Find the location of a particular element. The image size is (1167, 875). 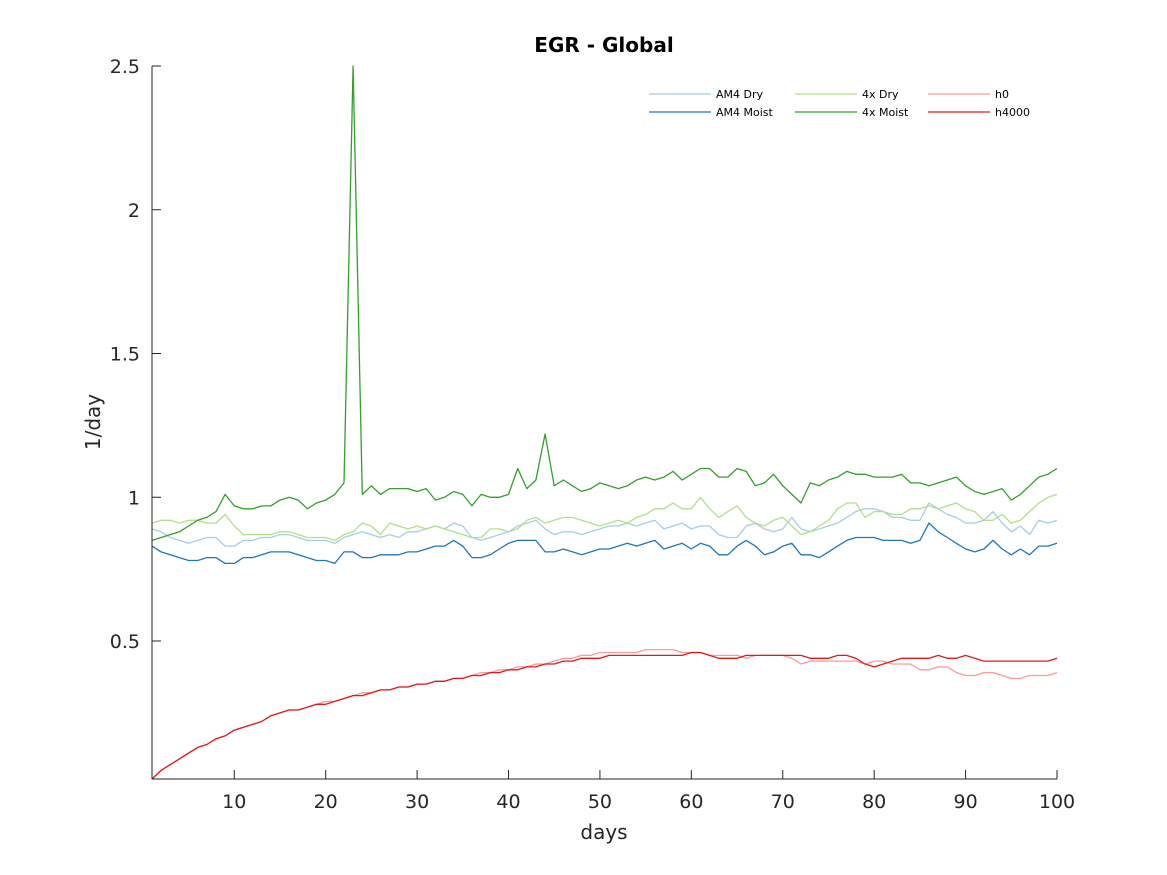

legend-label-4: h0 is located at coordinates (1002, 94).